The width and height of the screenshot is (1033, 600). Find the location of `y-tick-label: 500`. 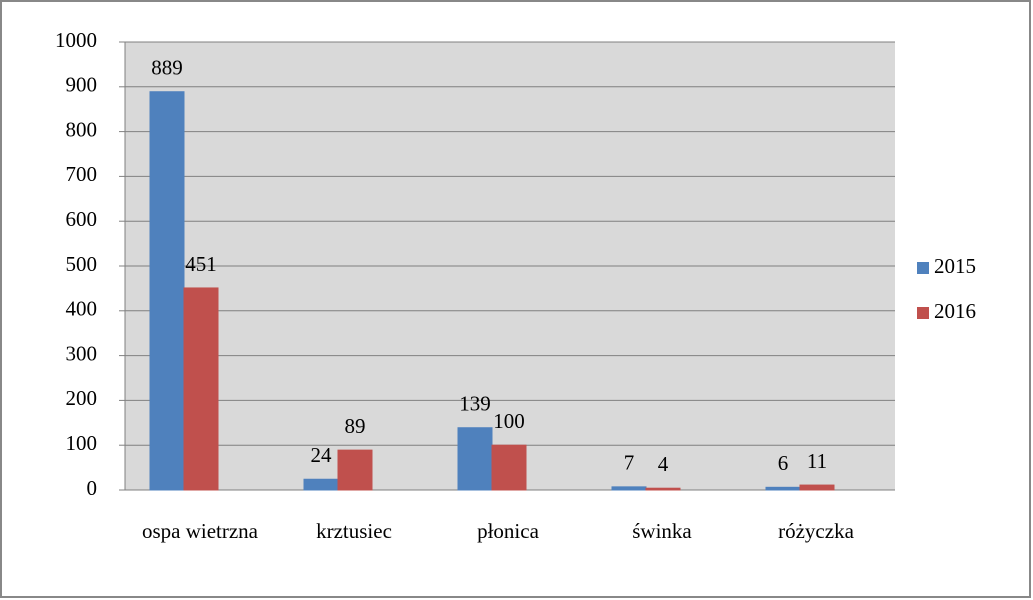

y-tick-label: 500 is located at coordinates (82, 264).